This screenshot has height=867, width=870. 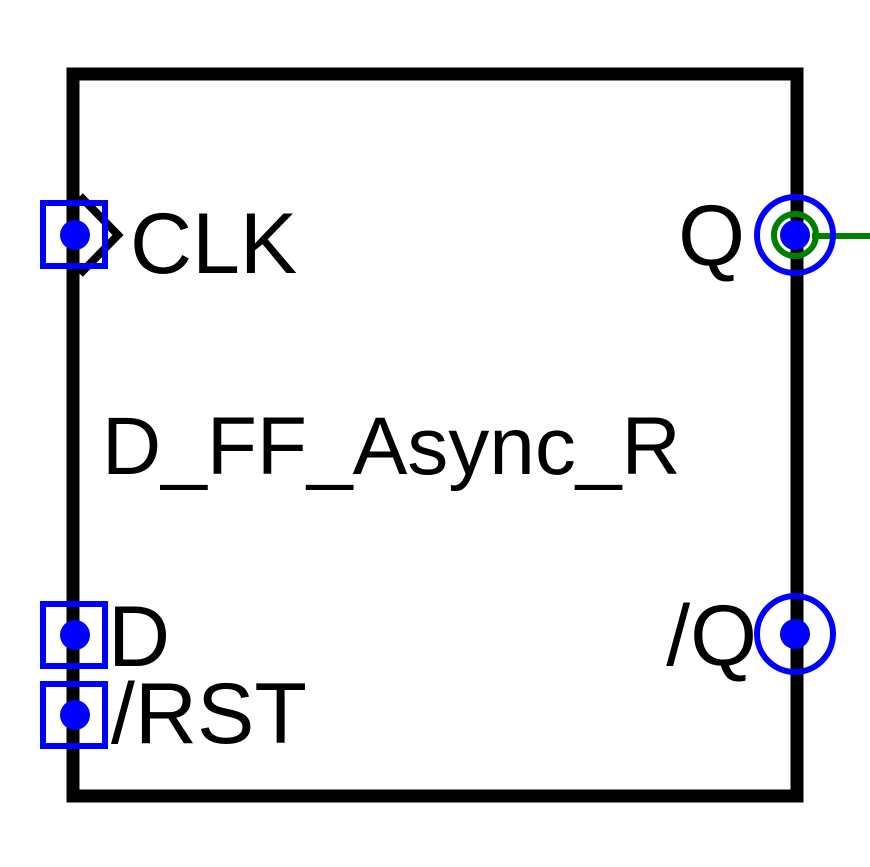 What do you see at coordinates (391, 446) in the screenshot?
I see `component-name: D_FF_Async_R` at bounding box center [391, 446].